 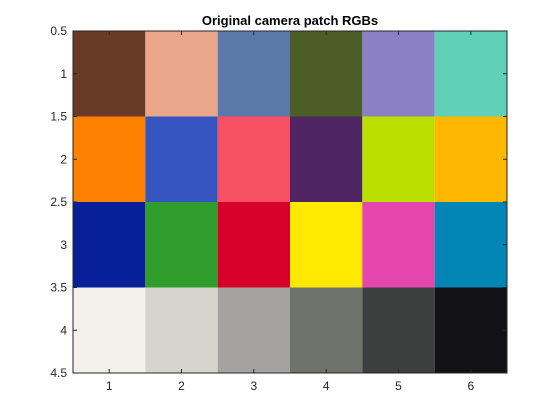 What do you see at coordinates (398, 74) in the screenshot?
I see `heatmap-cell-r1-c5` at bounding box center [398, 74].